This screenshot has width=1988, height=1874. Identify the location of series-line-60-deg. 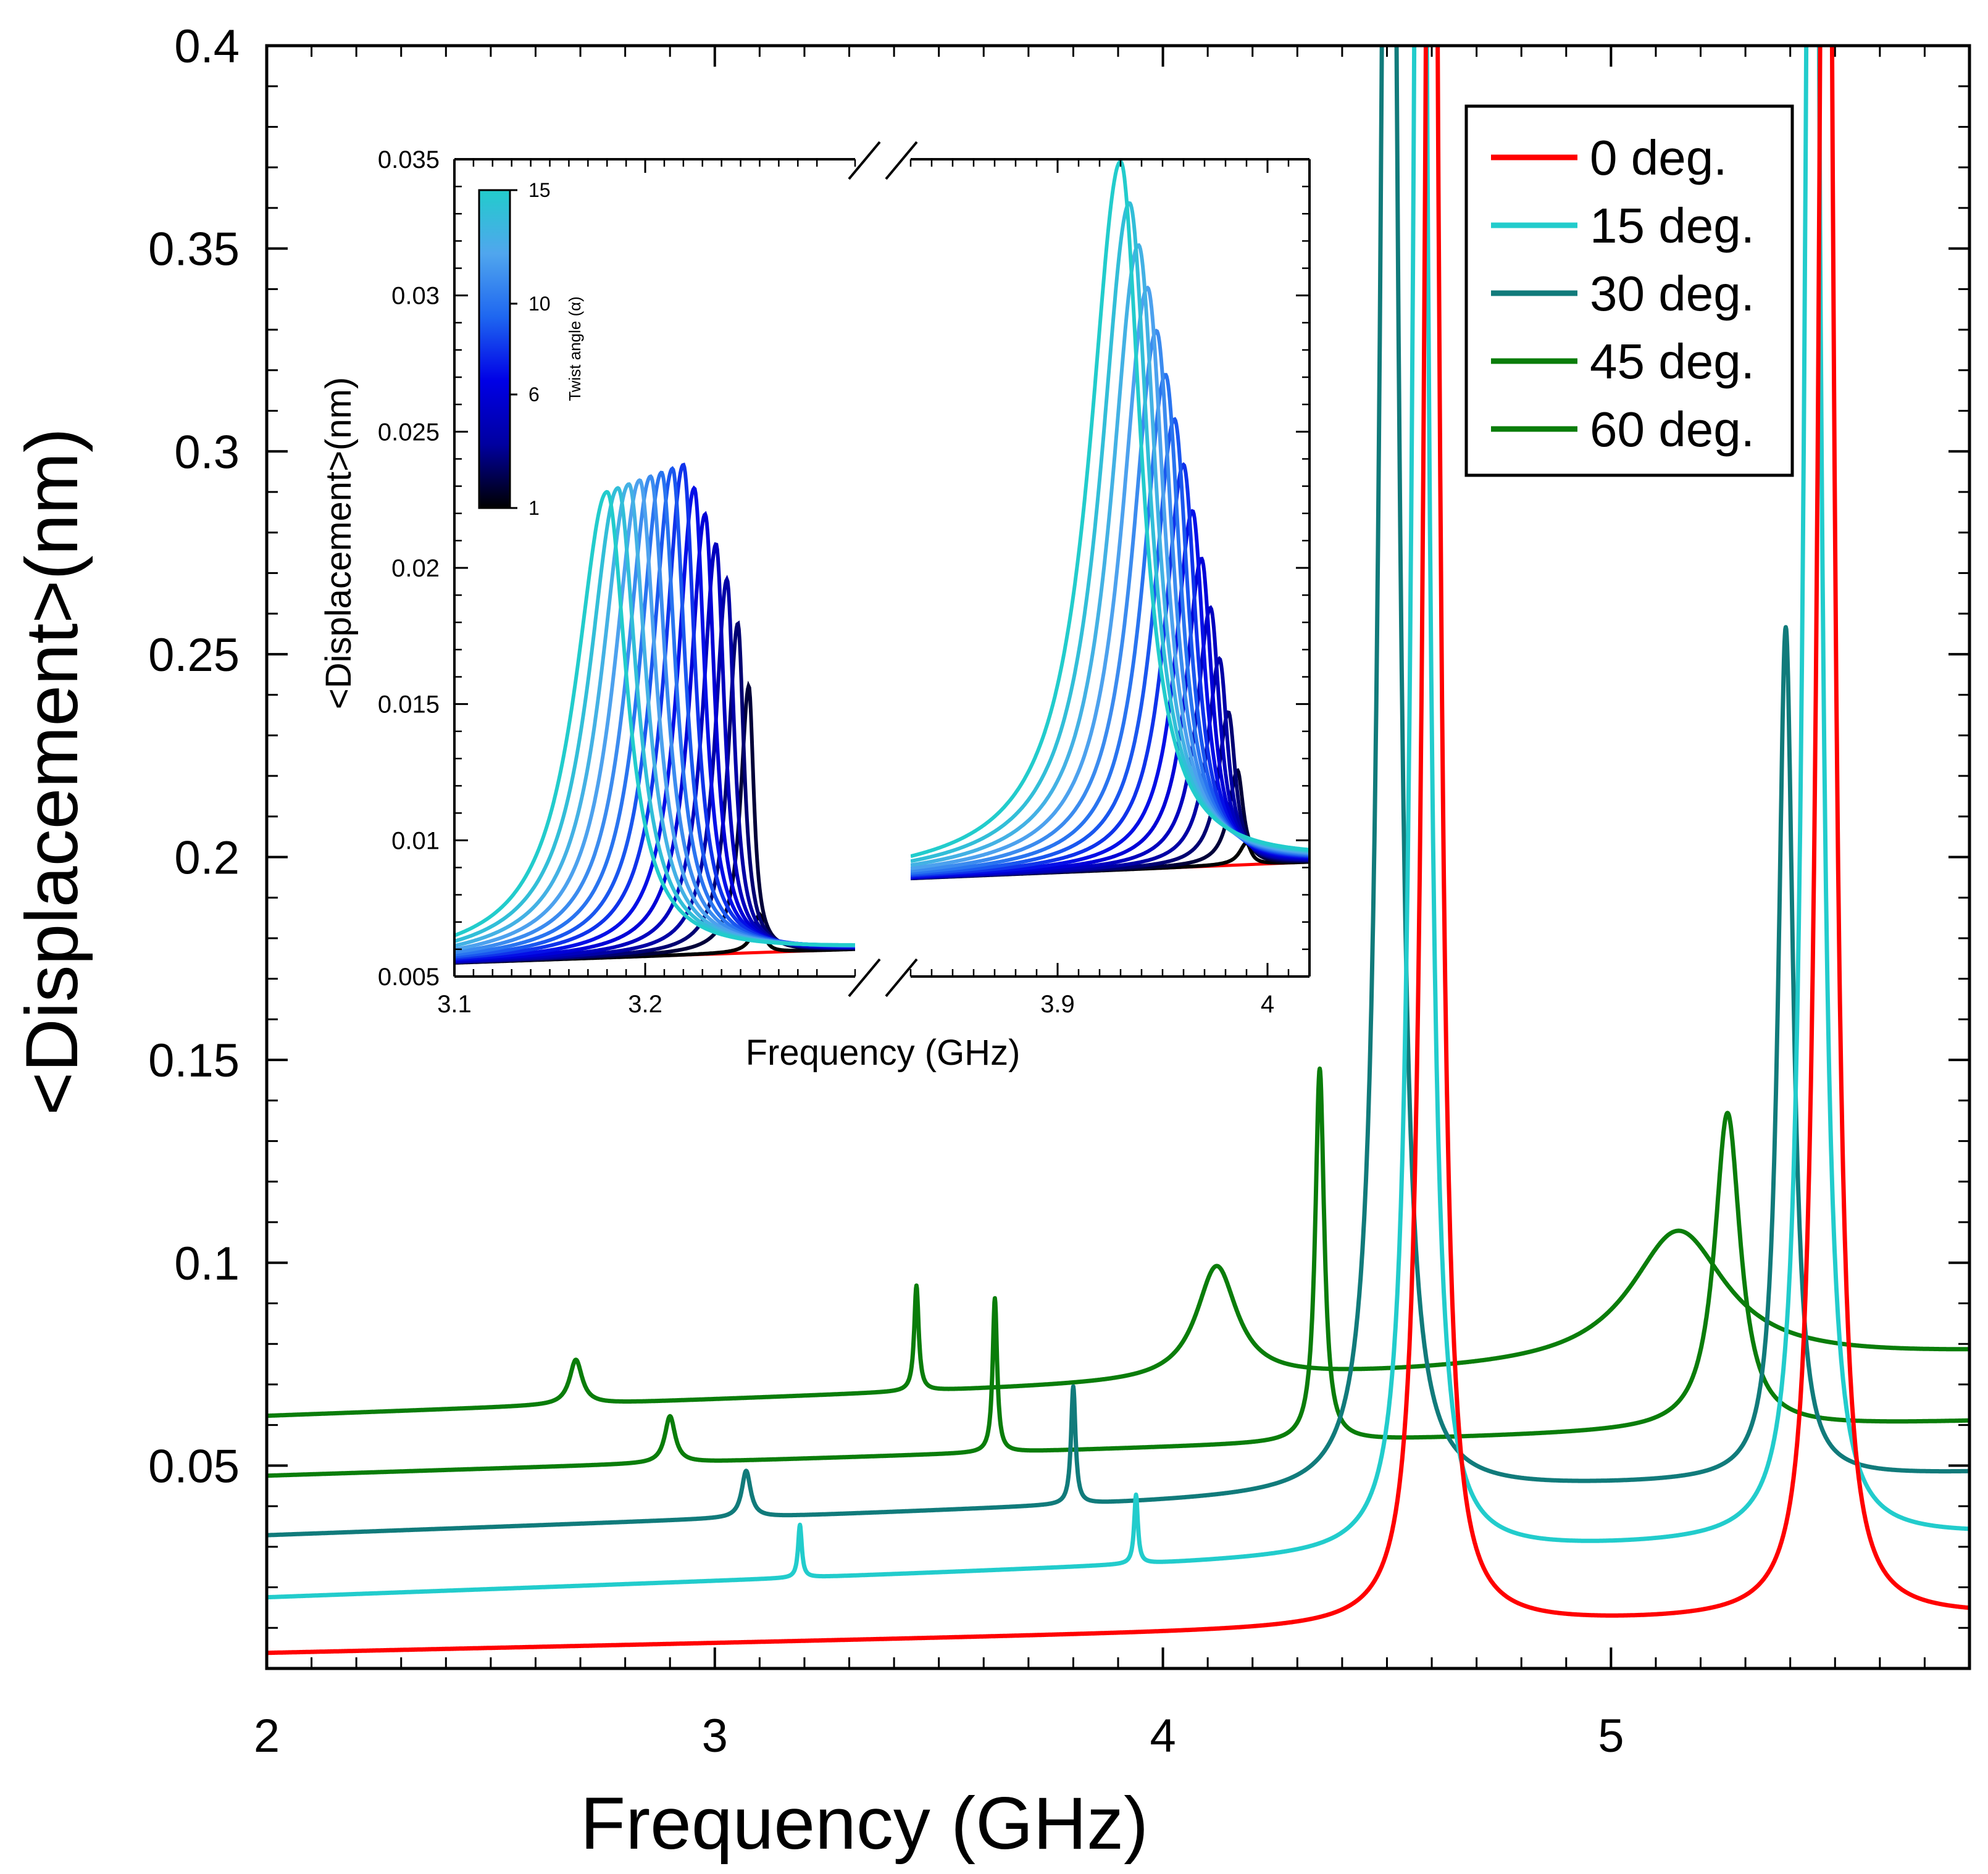
(1118, 1323).